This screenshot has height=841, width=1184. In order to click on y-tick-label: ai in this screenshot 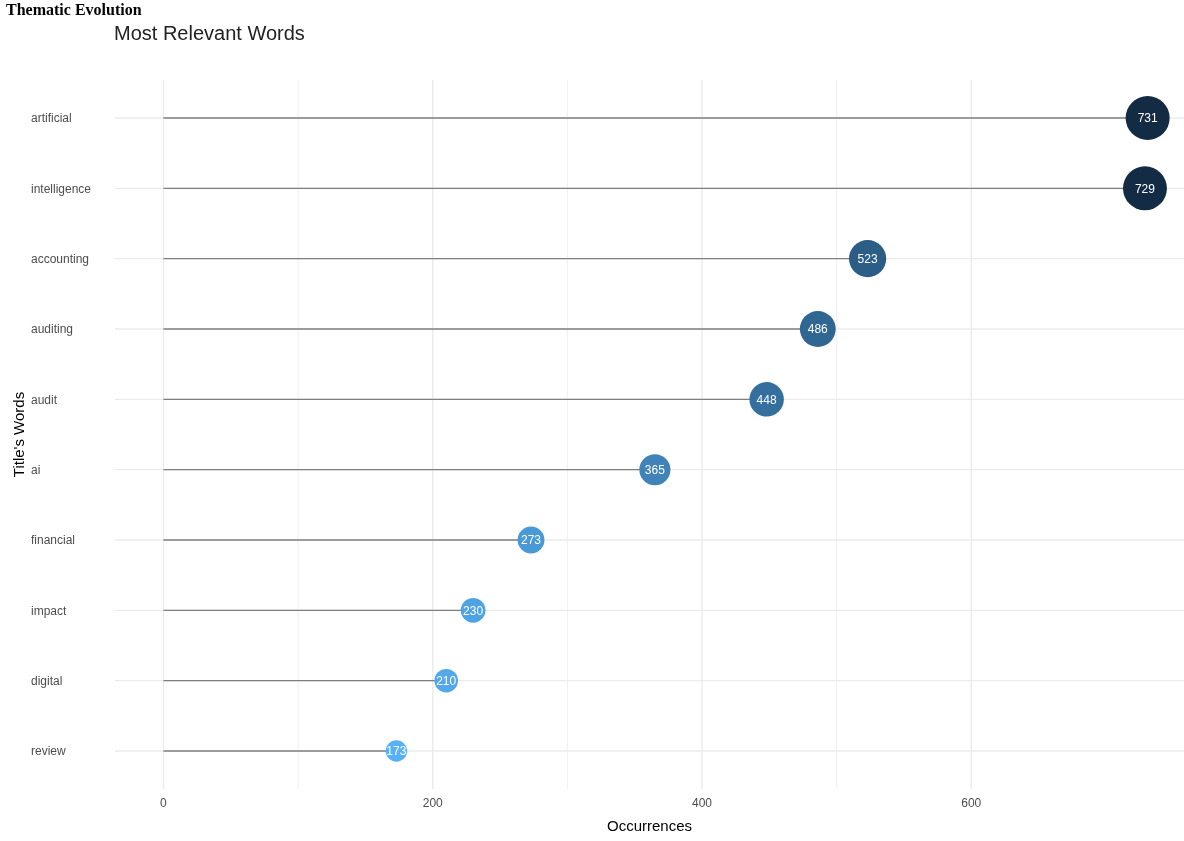, I will do `click(36, 469)`.